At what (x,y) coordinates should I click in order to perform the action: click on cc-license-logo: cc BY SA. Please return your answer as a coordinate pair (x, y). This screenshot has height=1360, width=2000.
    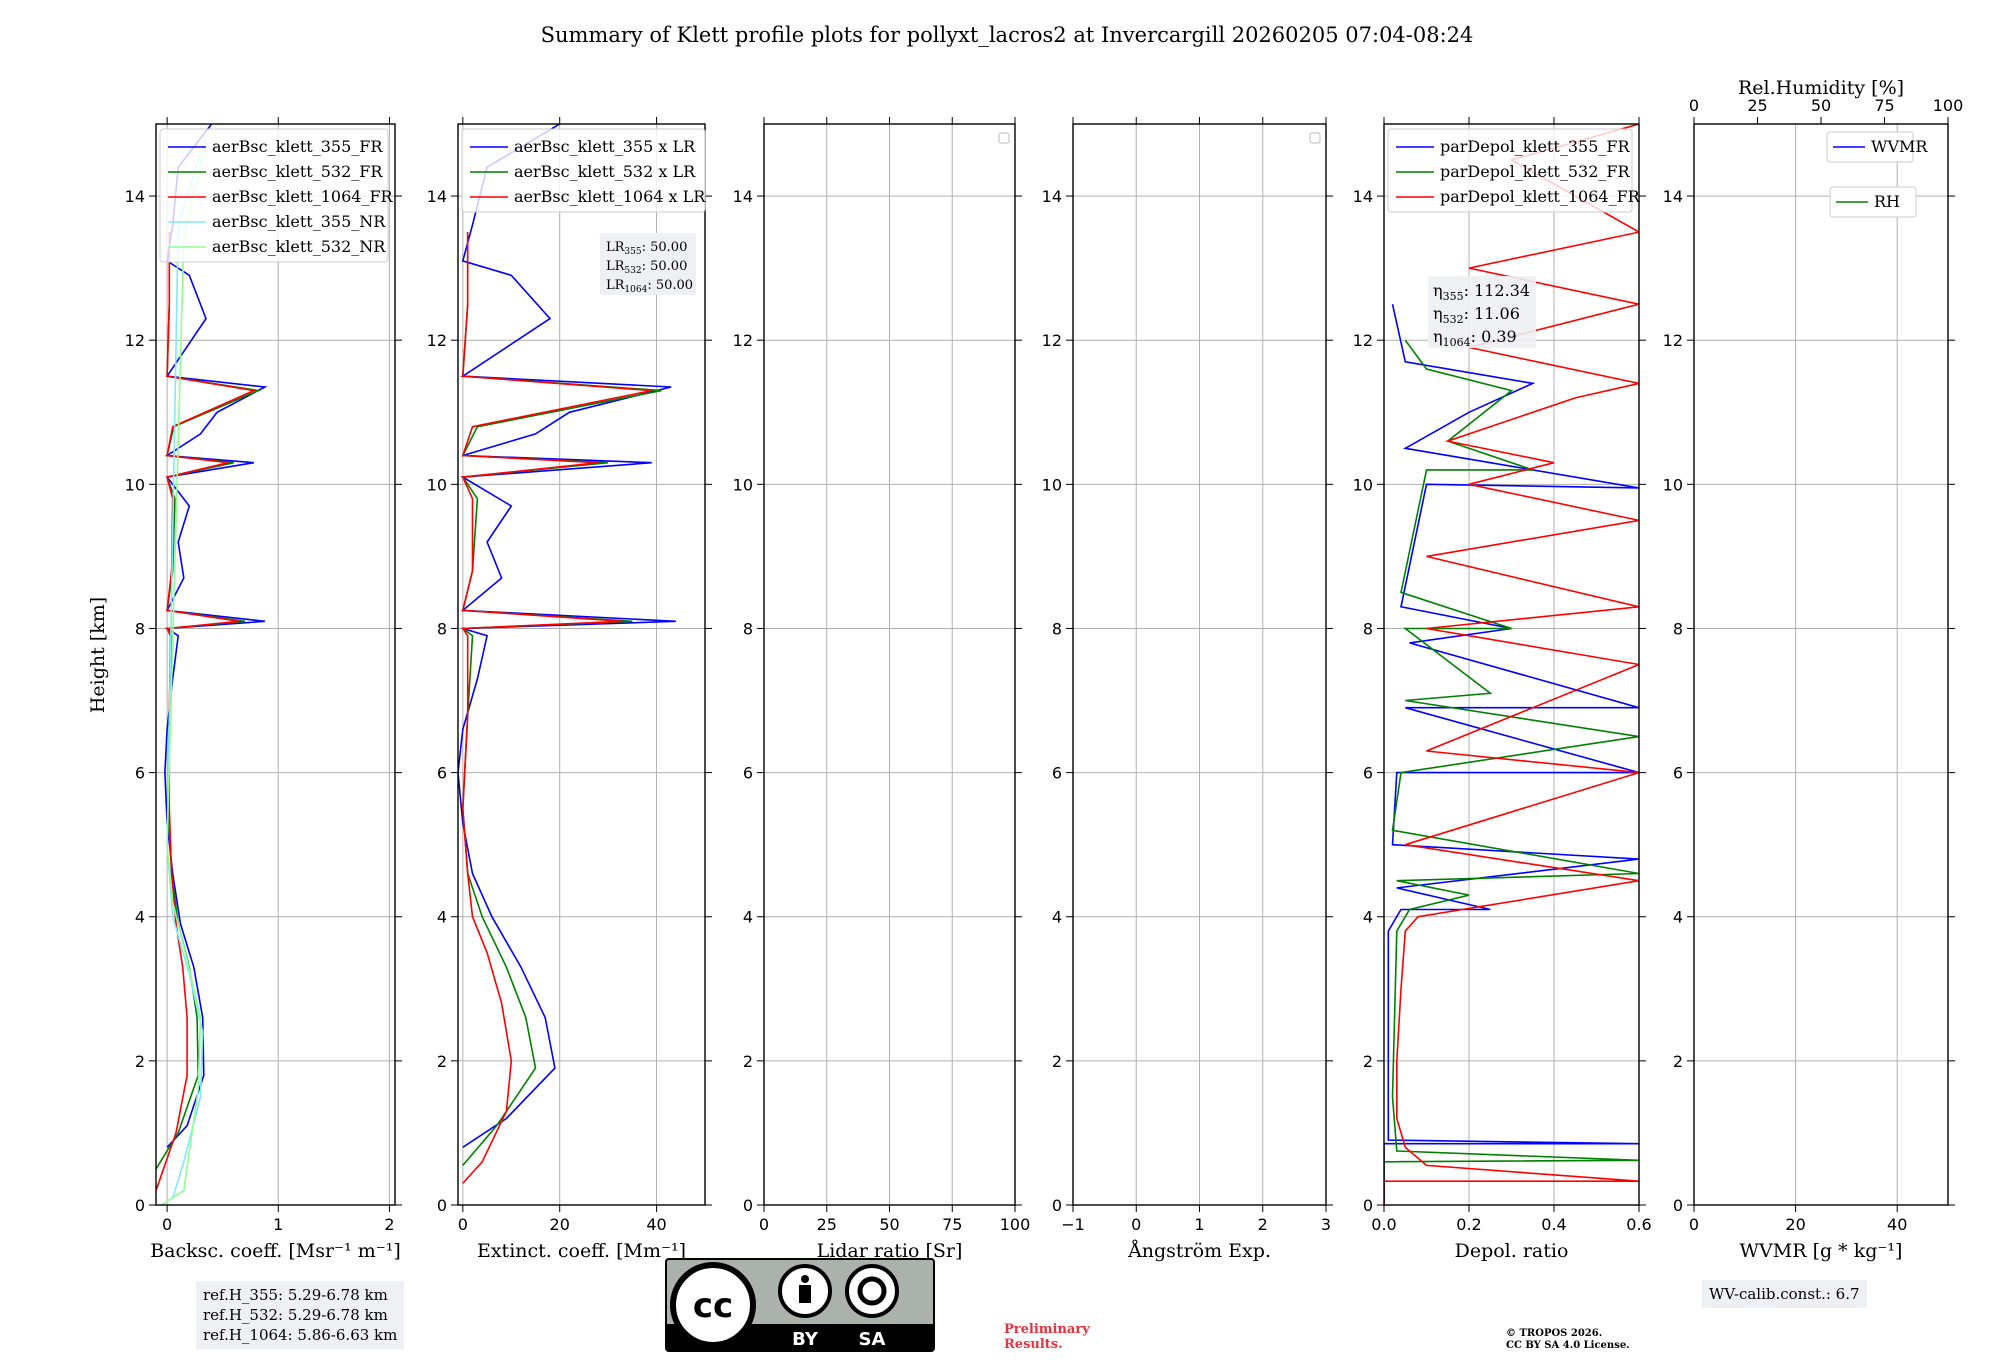
    Looking at the image, I should click on (800, 1305).